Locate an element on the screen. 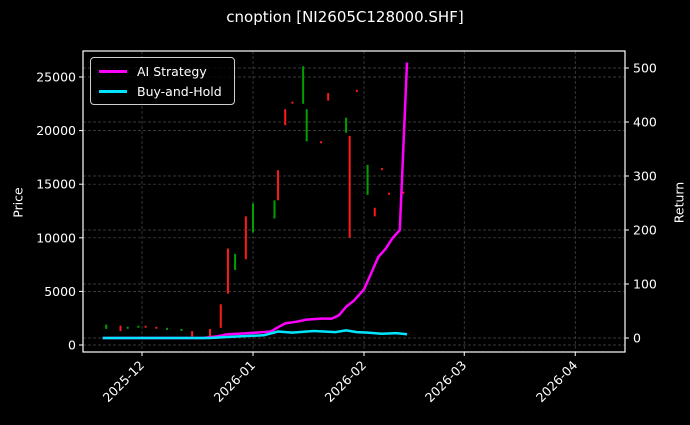  y-left-tick-label: 0 is located at coordinates (72, 345).